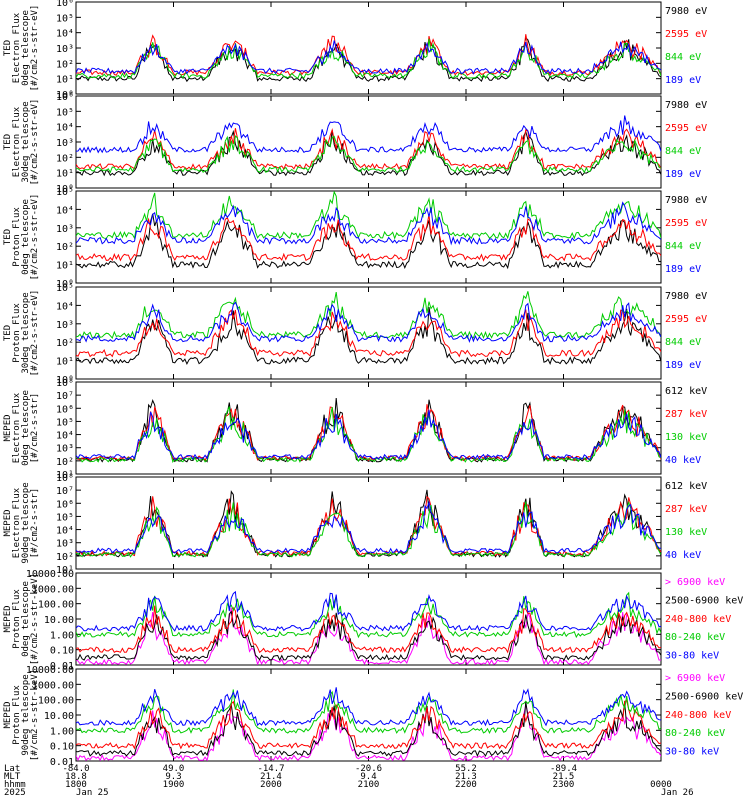  What do you see at coordinates (686, 437) in the screenshot?
I see `legend-entry: 130 keV` at bounding box center [686, 437].